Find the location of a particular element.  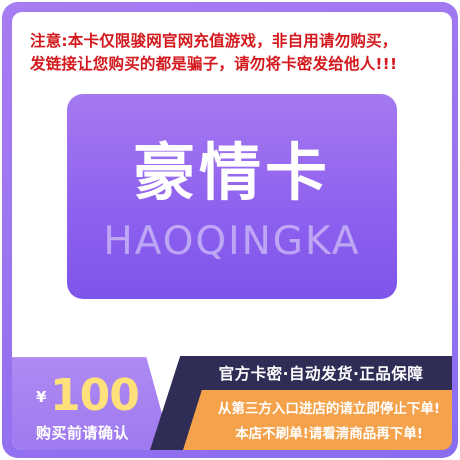

warning-box: 从第三方入口进店的请立即停止下单! 本店不刷单!请看清商品再下单! is located at coordinates (317, 420).